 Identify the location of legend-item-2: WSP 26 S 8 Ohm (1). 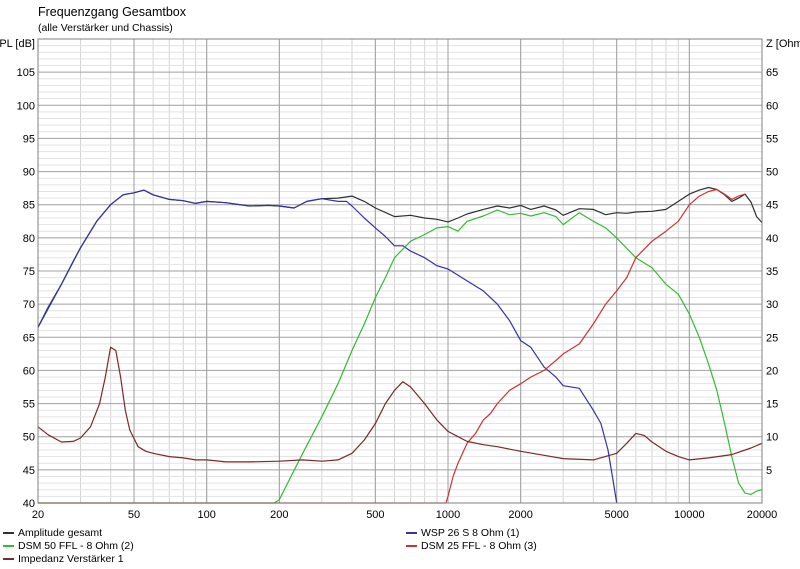
(462, 533).